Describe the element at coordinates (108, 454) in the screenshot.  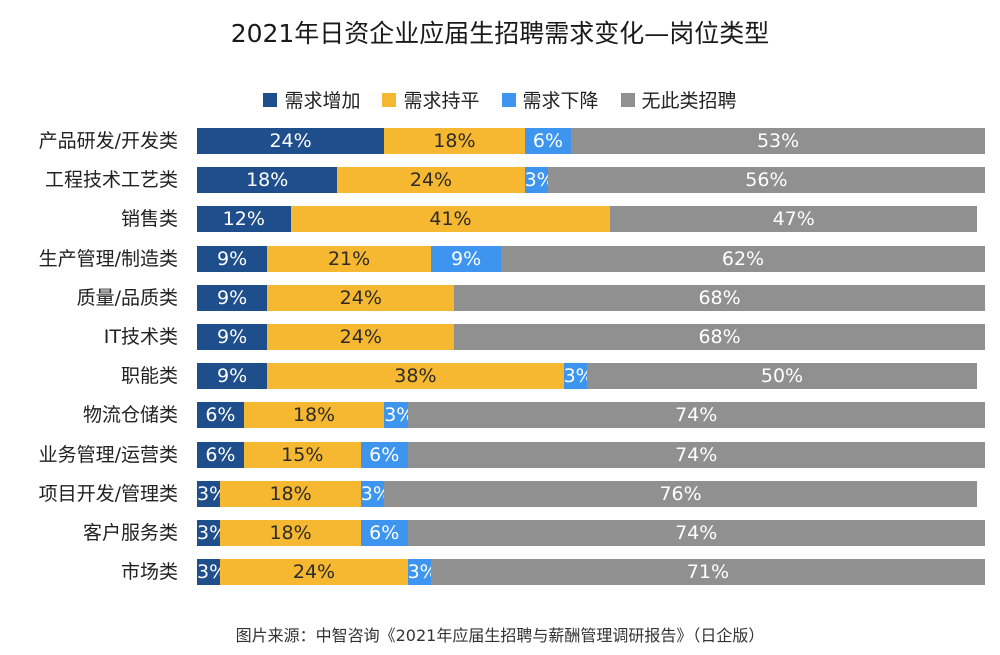
I see `category-label: 业务管理/运营类` at that location.